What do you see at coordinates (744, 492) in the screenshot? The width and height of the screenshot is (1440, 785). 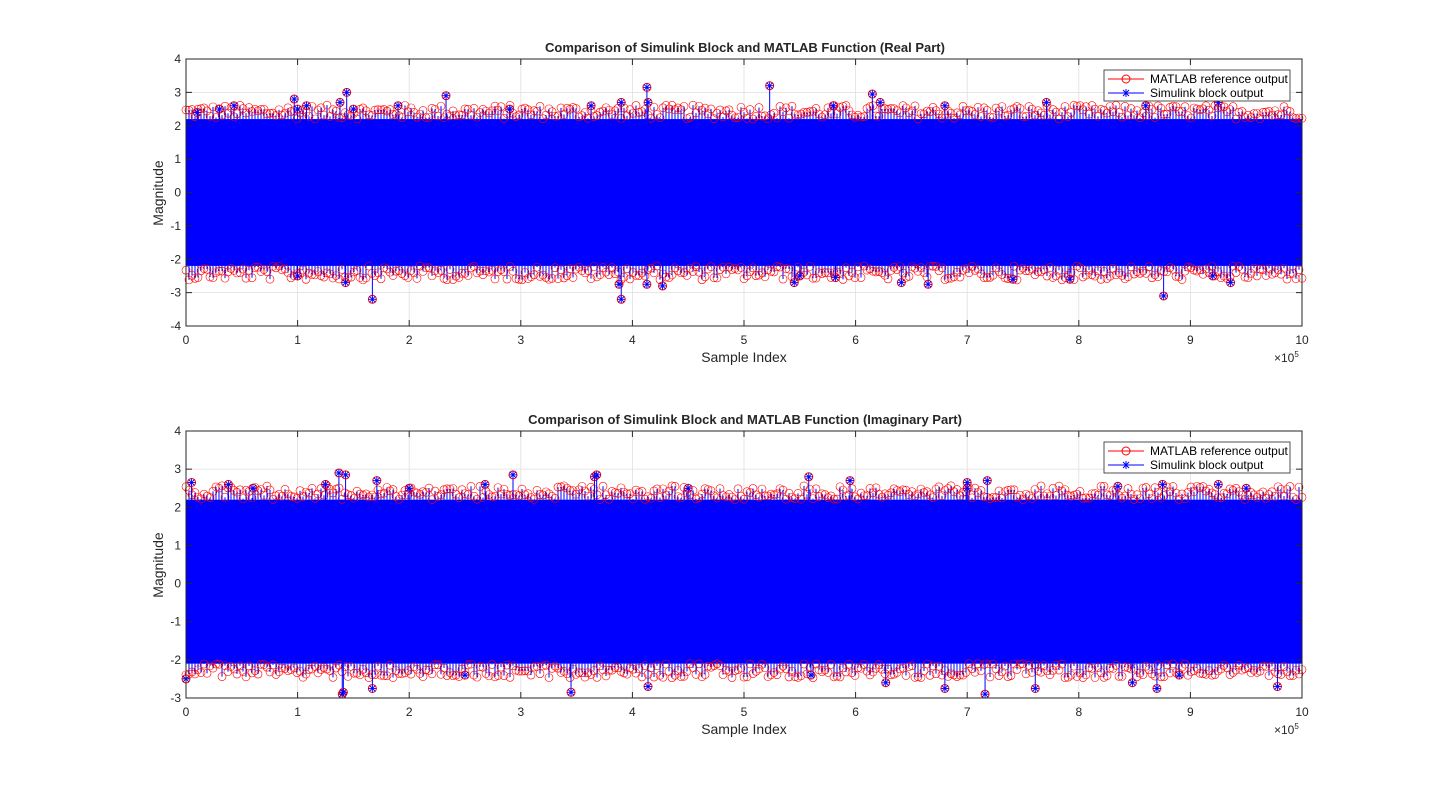 I see `envelope-top` at bounding box center [744, 492].